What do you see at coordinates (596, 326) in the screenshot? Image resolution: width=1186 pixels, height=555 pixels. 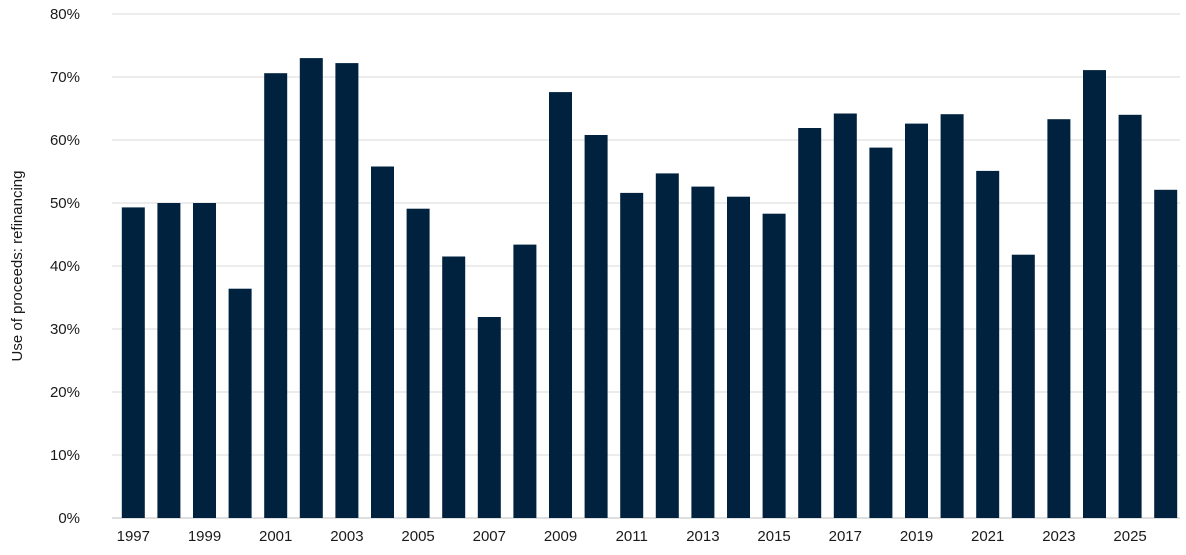 I see `bar-2010` at bounding box center [596, 326].